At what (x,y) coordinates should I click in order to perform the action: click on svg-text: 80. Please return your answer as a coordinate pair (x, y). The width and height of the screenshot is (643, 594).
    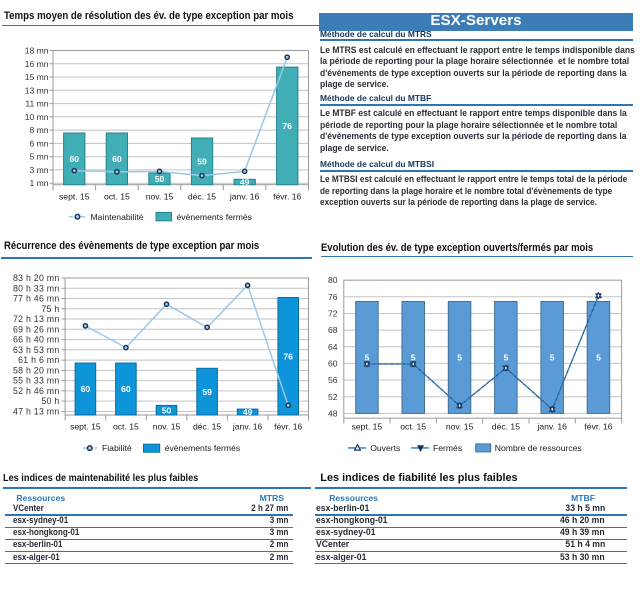
    Looking at the image, I should click on (333, 280).